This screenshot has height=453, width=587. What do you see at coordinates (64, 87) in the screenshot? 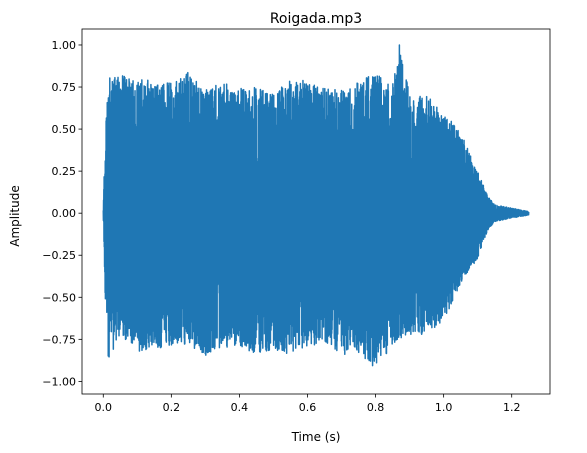
I see `y-tick-label: 0.75` at bounding box center [64, 87].